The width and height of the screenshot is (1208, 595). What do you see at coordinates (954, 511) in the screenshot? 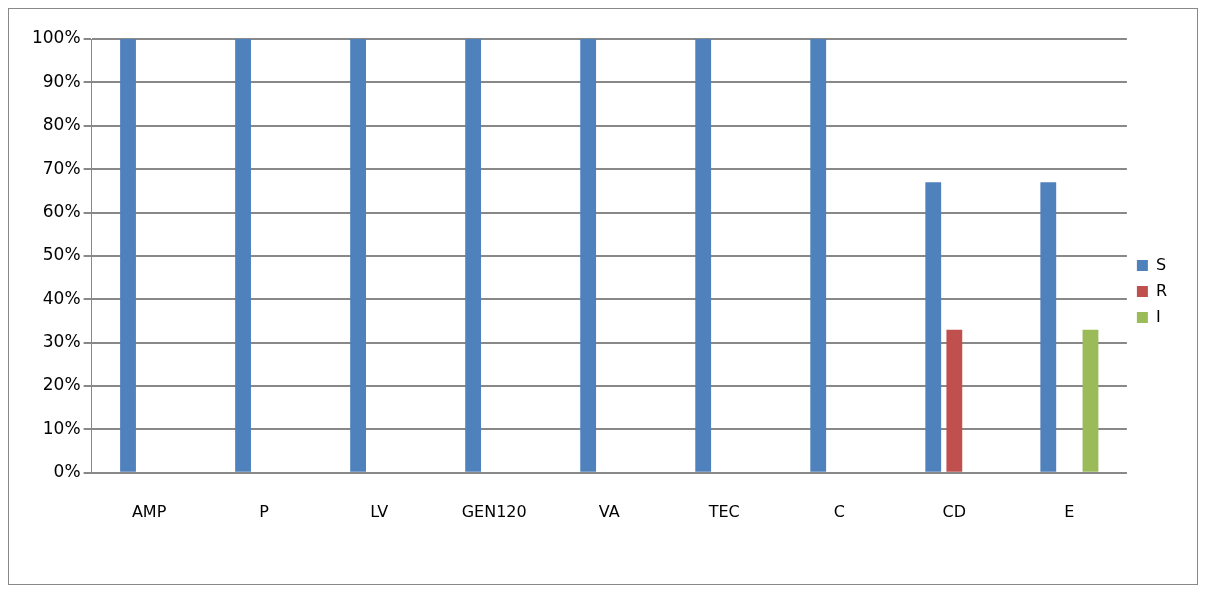
I see `x-tick-label: CD` at bounding box center [954, 511].